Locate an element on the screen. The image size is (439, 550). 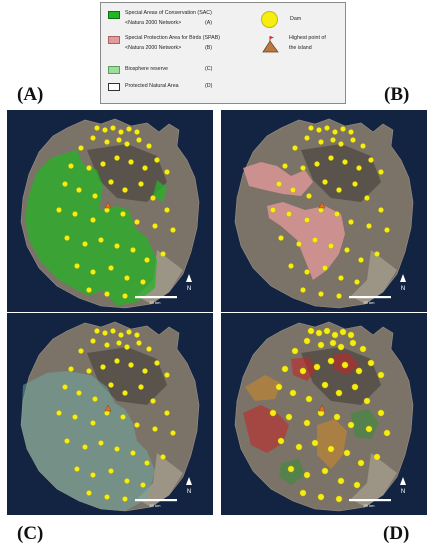
sac-swatch is located at coordinates (114, 15).